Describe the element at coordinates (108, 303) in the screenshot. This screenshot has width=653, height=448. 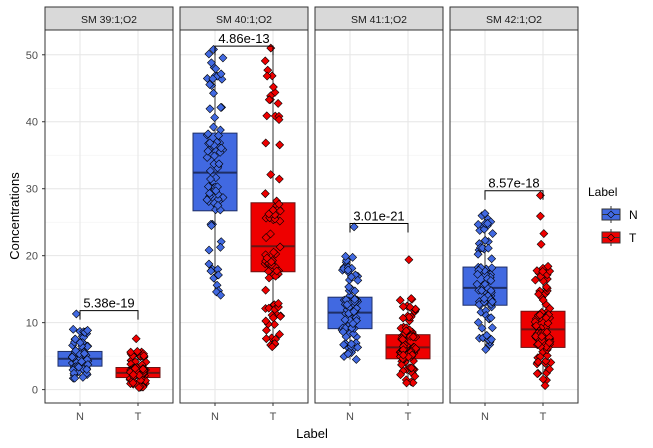
I see `p-value-label: 5.38e-19` at that location.